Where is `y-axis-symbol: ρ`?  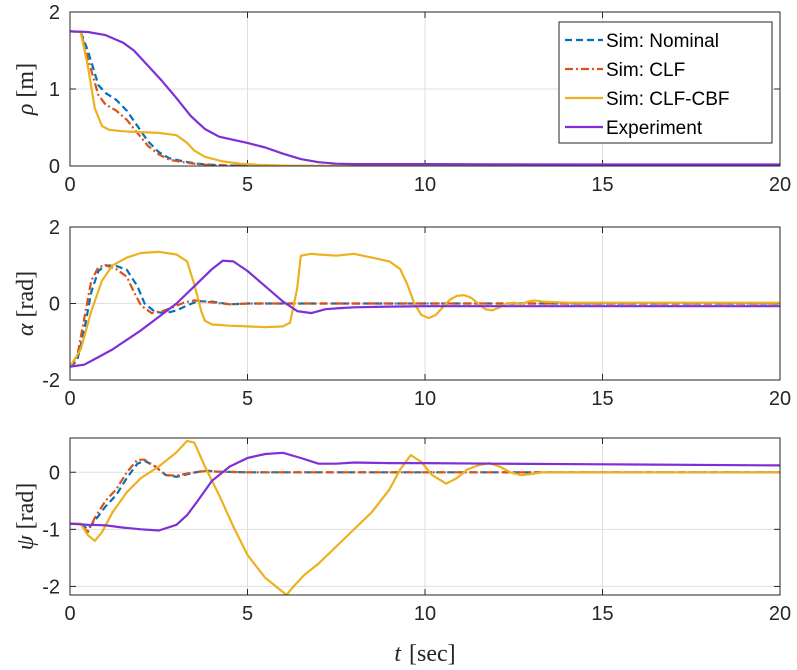
y-axis-symbol: ρ is located at coordinates (26, 110).